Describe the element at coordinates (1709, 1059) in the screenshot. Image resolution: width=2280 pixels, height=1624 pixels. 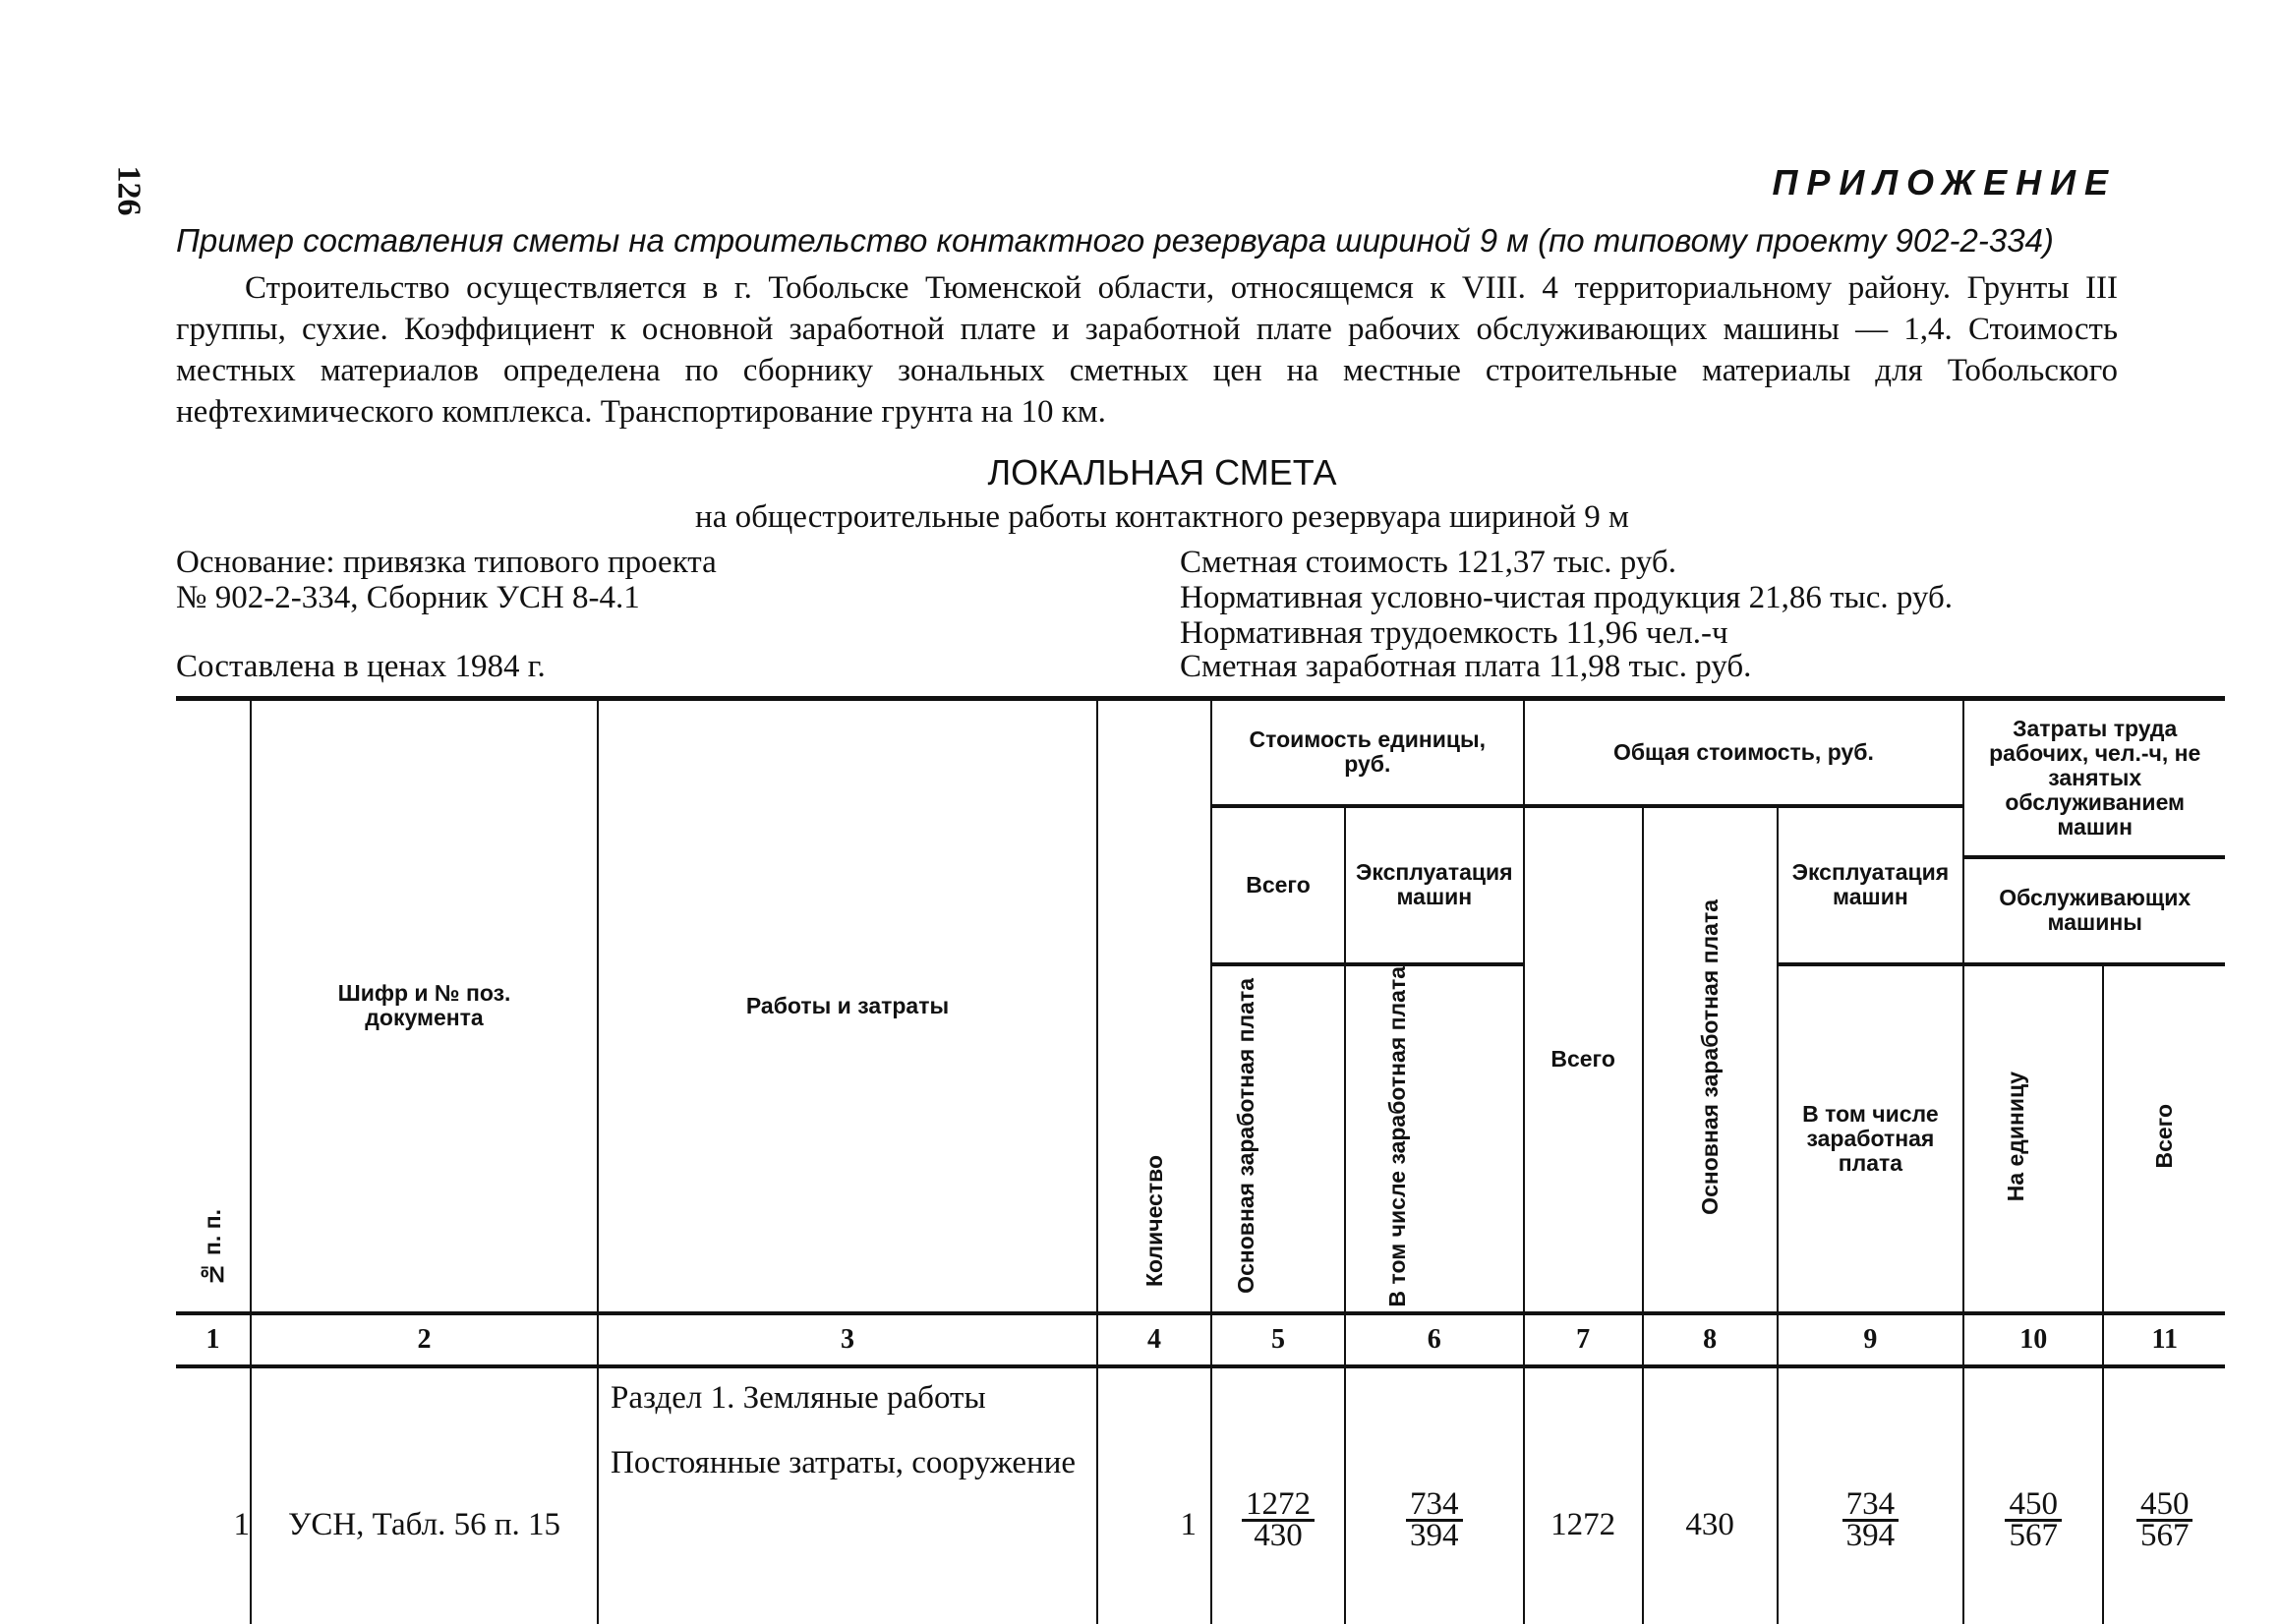
I see `header-c8: Основная заработная плата` at that location.